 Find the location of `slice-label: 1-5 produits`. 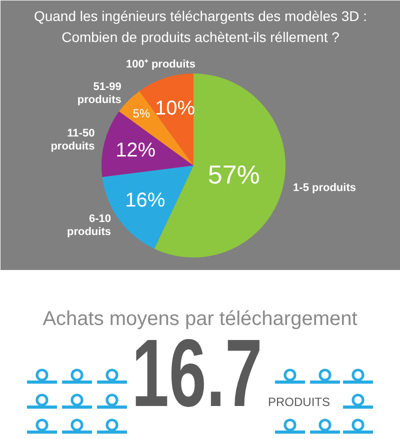

slice-label: 1-5 produits is located at coordinates (324, 188).